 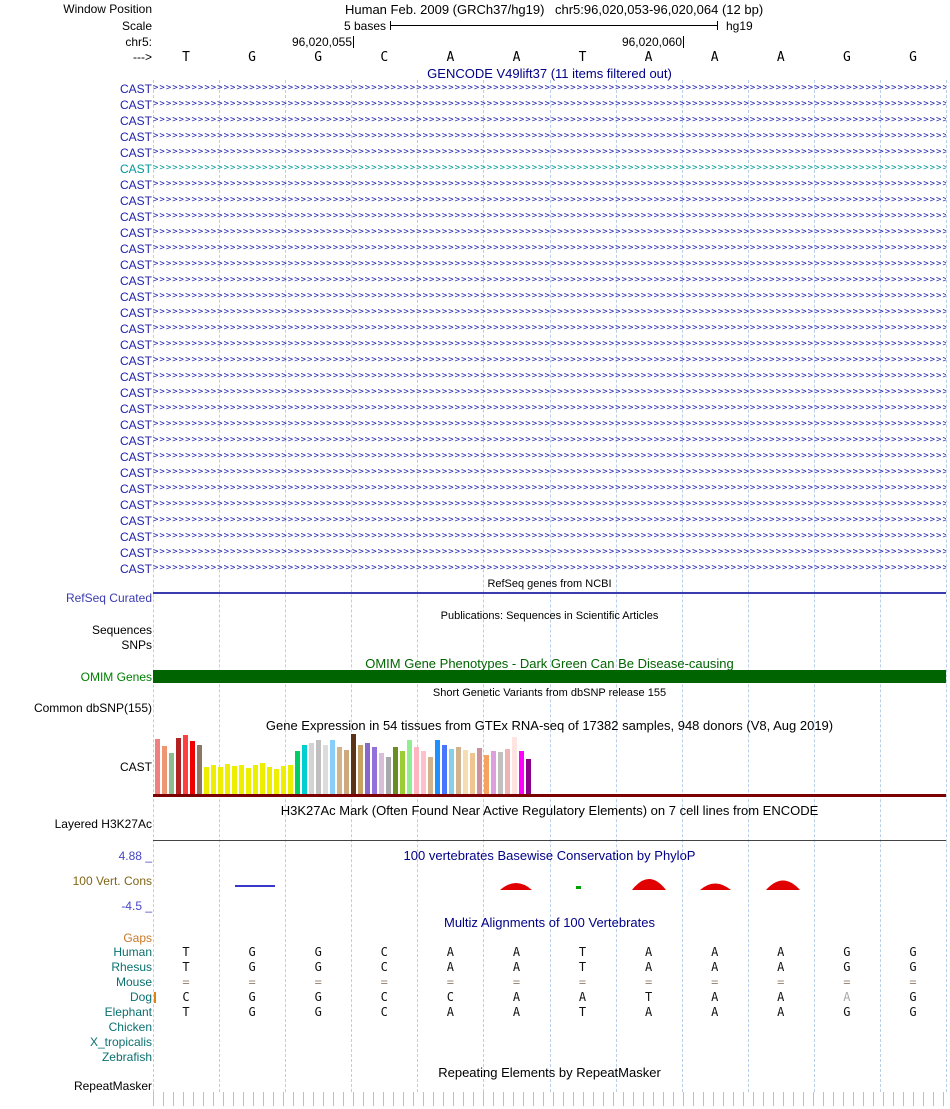 What do you see at coordinates (103, 824) in the screenshot?
I see `h3k27ac-label: Layered H3K27Ac` at bounding box center [103, 824].